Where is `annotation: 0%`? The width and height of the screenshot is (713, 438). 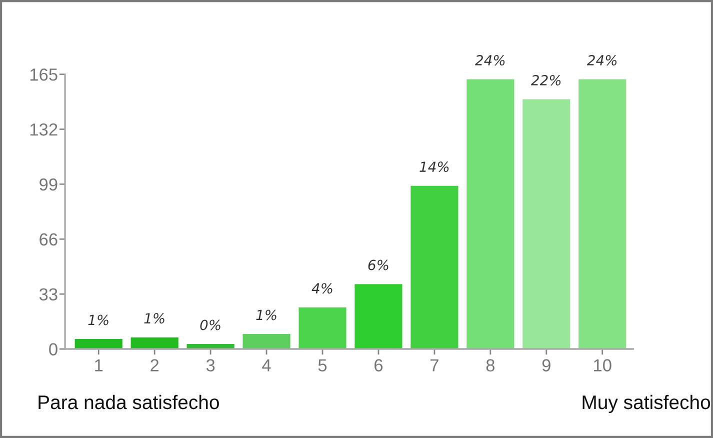
annotation: 0% is located at coordinates (210, 325).